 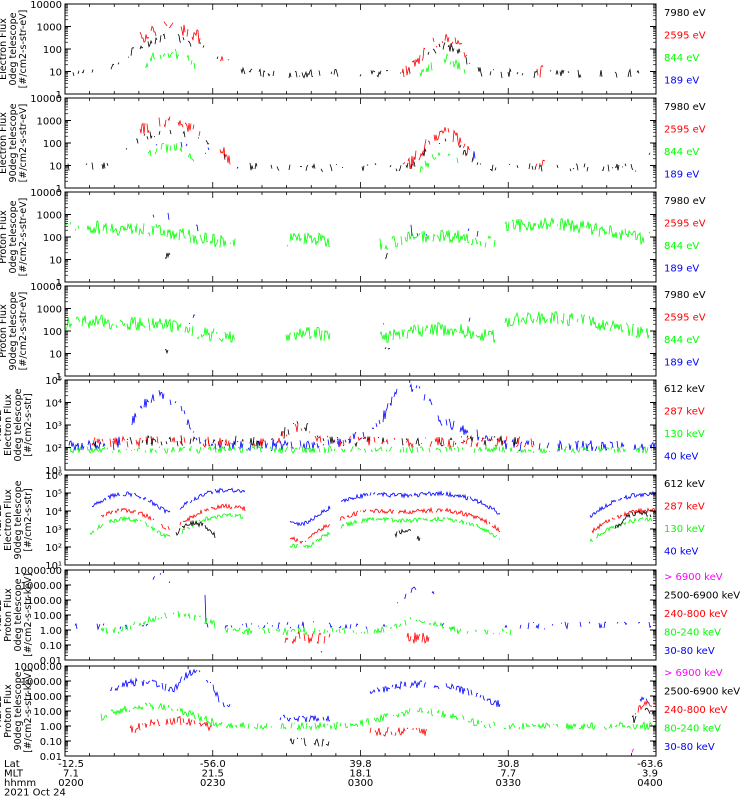 I want to click on x-tick-mlt: 7.1, so click(x=71, y=774).